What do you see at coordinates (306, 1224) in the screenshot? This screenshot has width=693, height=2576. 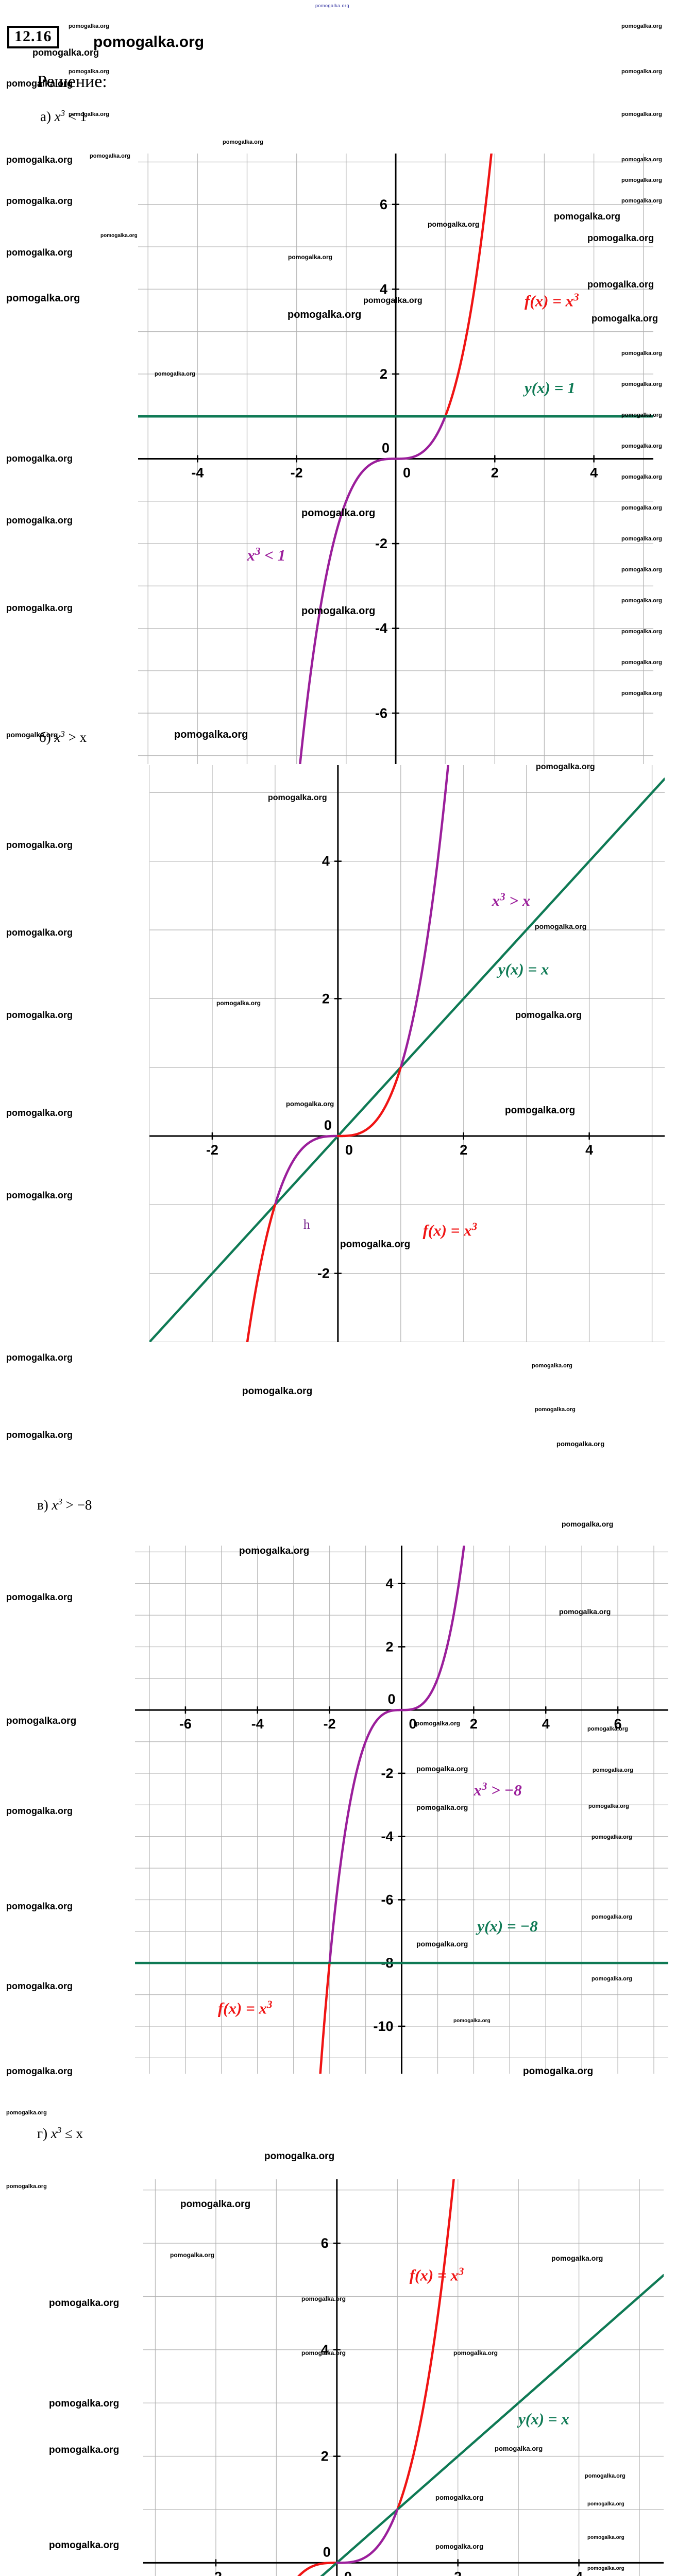 I see `extra-label: h` at bounding box center [306, 1224].